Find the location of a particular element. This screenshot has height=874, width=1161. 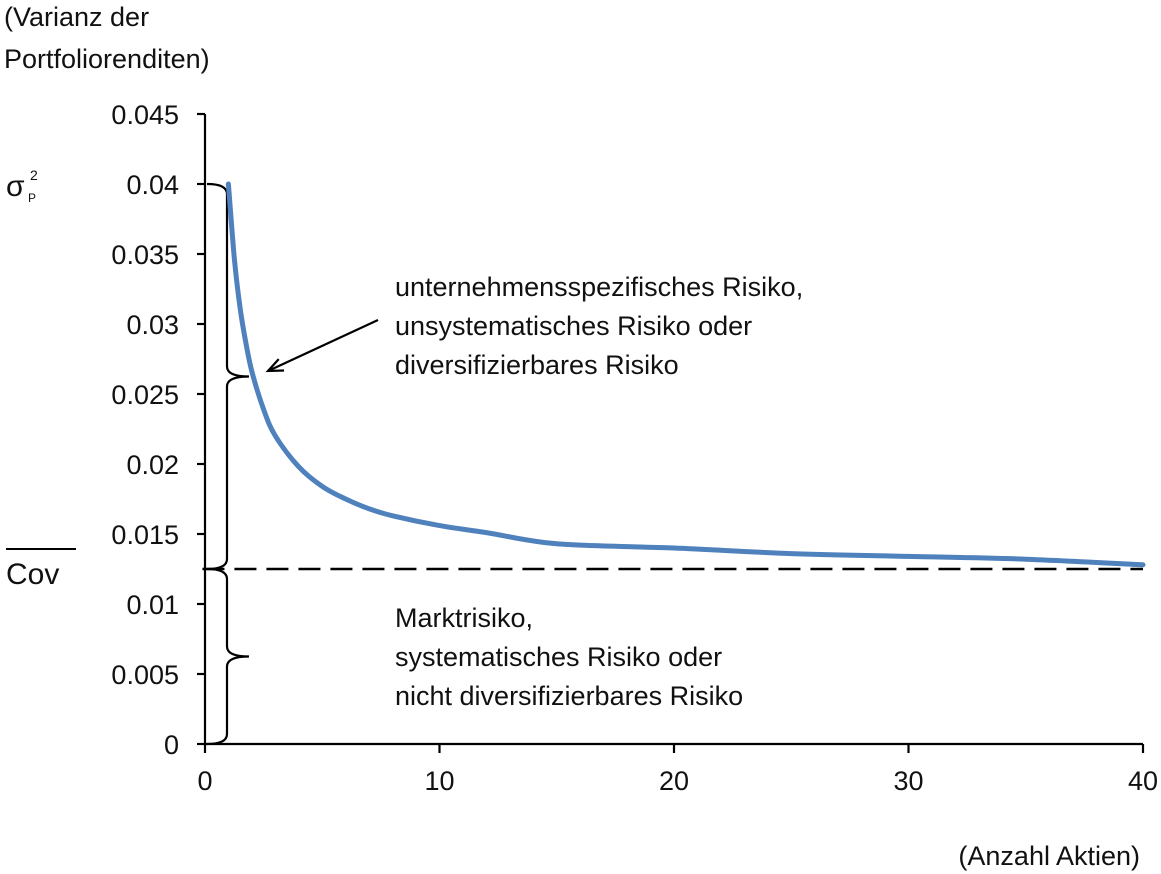

y-axis-label-line-1: (Varianz der is located at coordinates (76, 17).